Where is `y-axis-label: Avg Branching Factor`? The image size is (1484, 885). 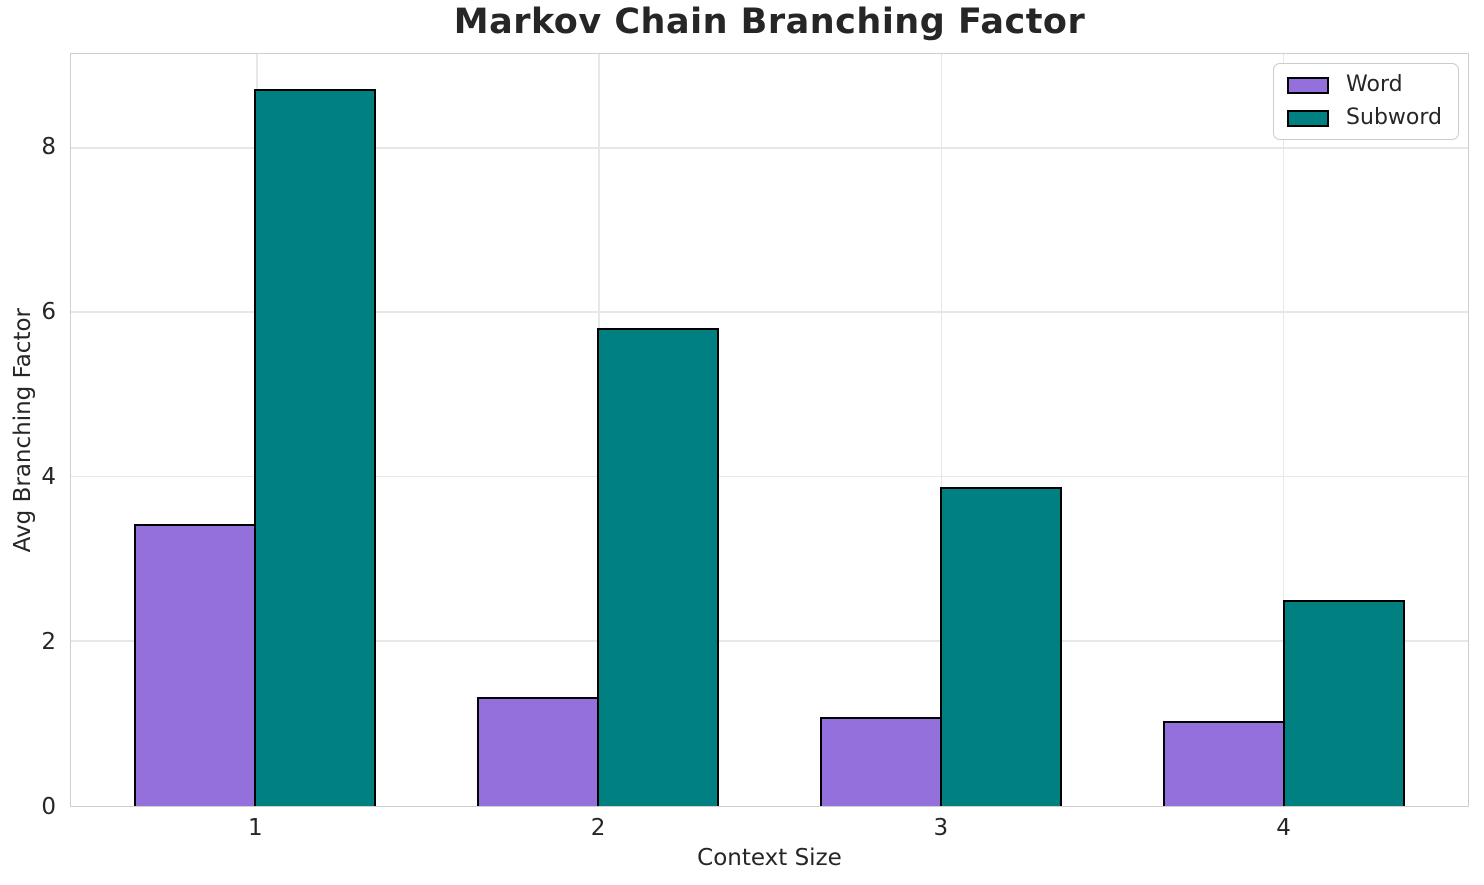
y-axis-label: Avg Branching Factor is located at coordinates (23, 430).